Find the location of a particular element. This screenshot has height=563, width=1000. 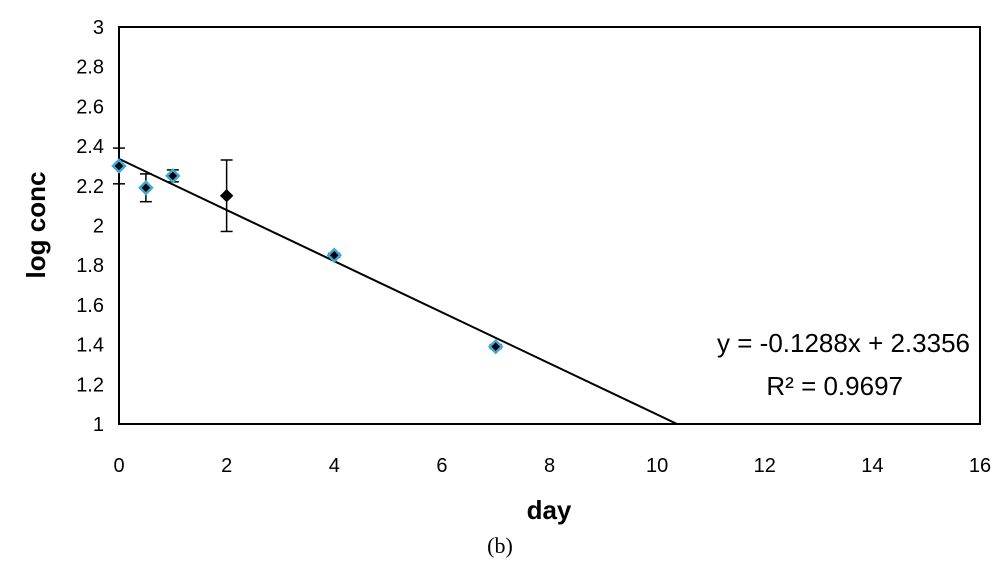

trendline-equation: y = -0.1288x + 2.3356 is located at coordinates (843, 343).